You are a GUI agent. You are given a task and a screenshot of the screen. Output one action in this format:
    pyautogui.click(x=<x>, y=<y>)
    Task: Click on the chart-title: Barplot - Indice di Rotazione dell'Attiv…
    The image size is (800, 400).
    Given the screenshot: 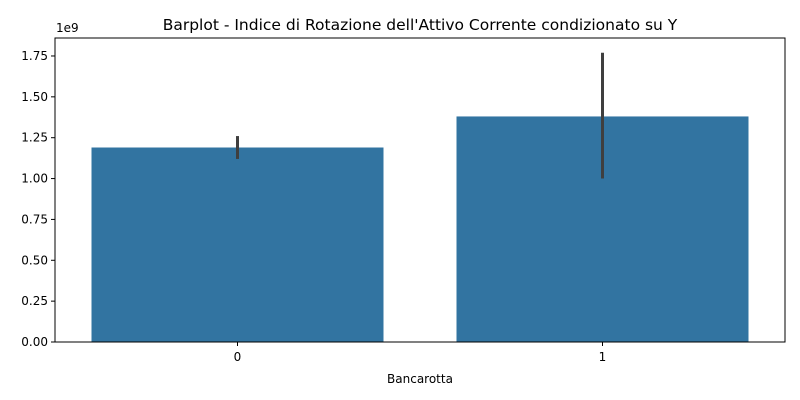 What is the action you would take?
    pyautogui.click(x=420, y=25)
    